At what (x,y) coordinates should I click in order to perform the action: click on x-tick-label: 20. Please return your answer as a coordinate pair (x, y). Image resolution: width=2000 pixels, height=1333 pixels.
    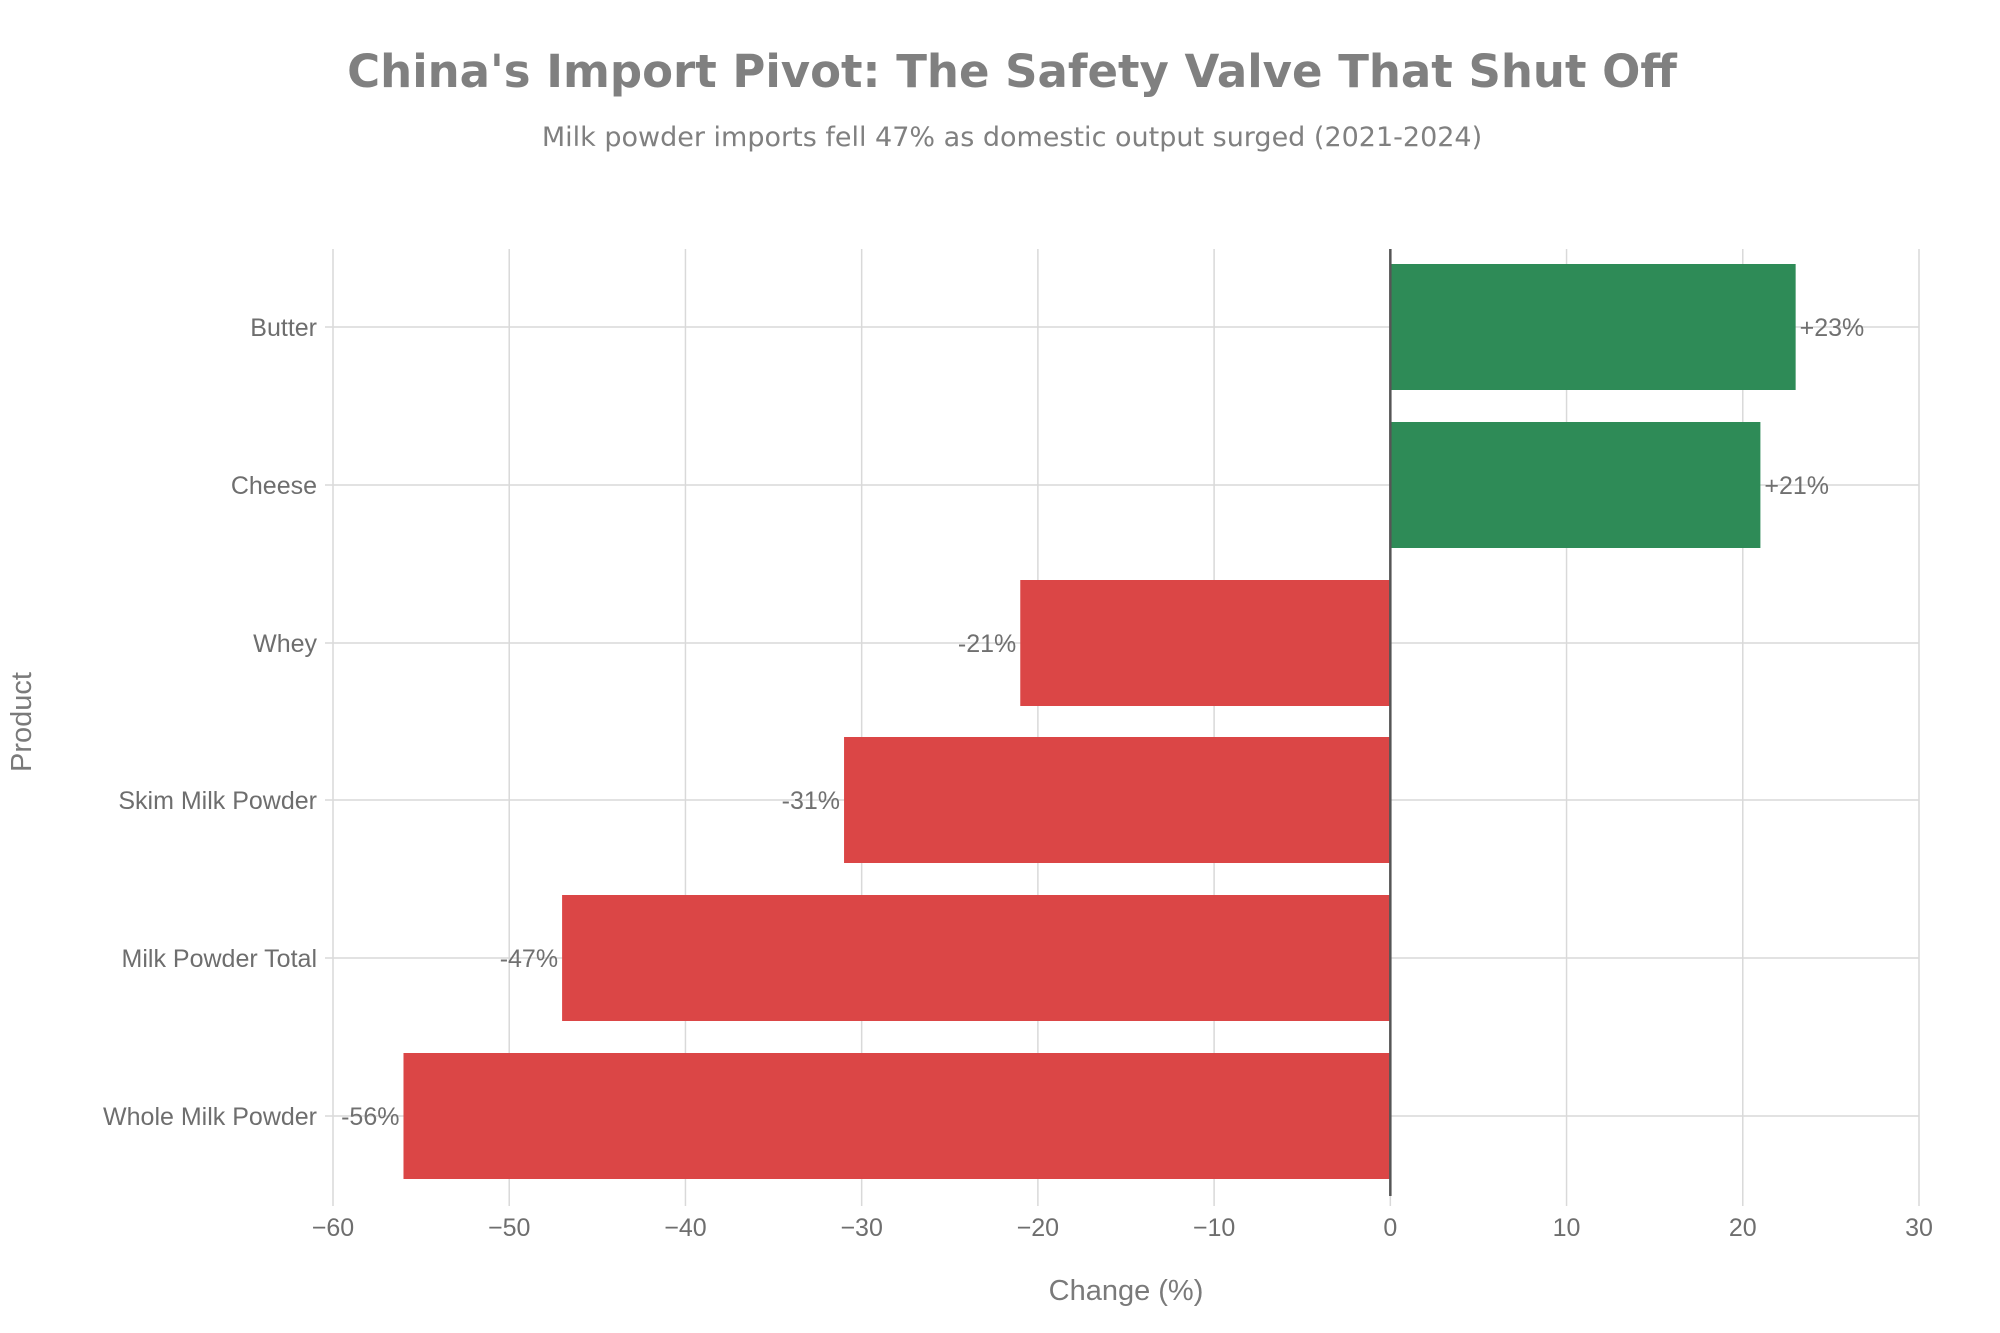
    Looking at the image, I should click on (1743, 1228).